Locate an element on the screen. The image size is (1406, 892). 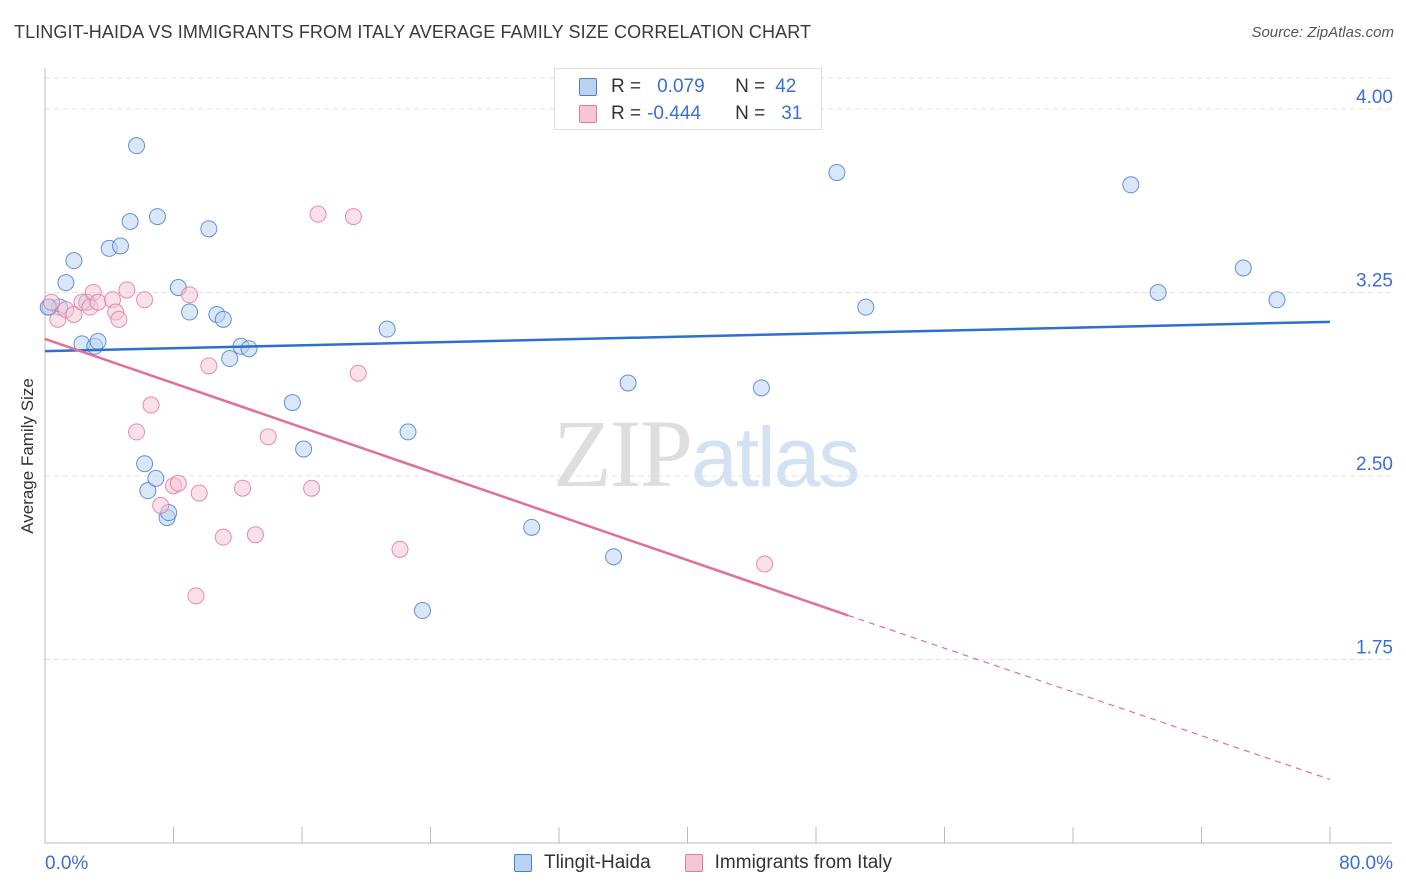
y-tick-label: 3.25 is located at coordinates (1374, 280).